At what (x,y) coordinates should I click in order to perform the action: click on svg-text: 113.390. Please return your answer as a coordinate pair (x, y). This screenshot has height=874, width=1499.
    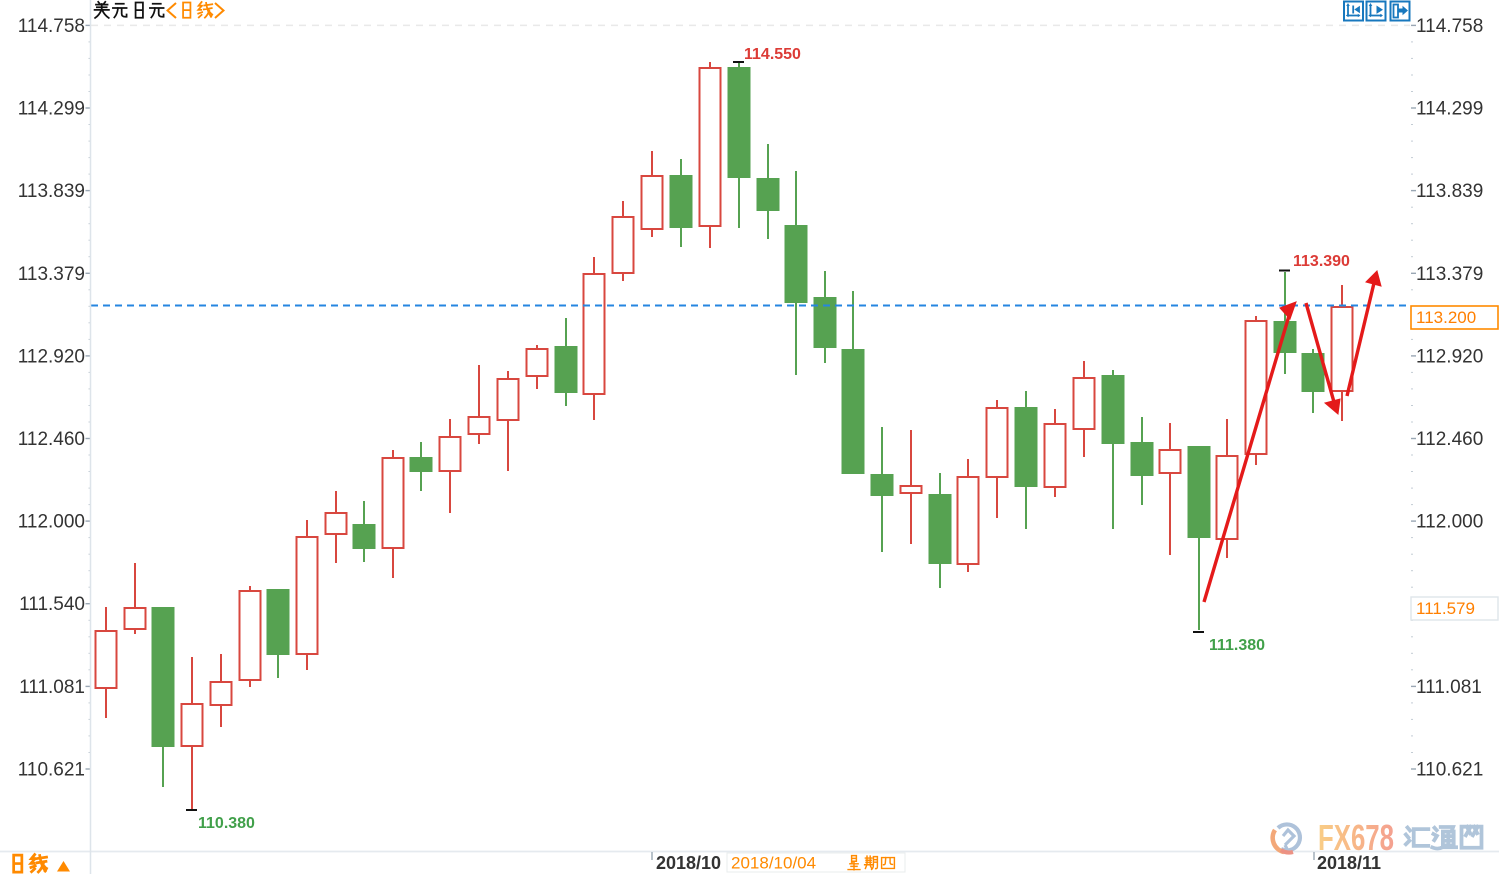
    Looking at the image, I should click on (1321, 261).